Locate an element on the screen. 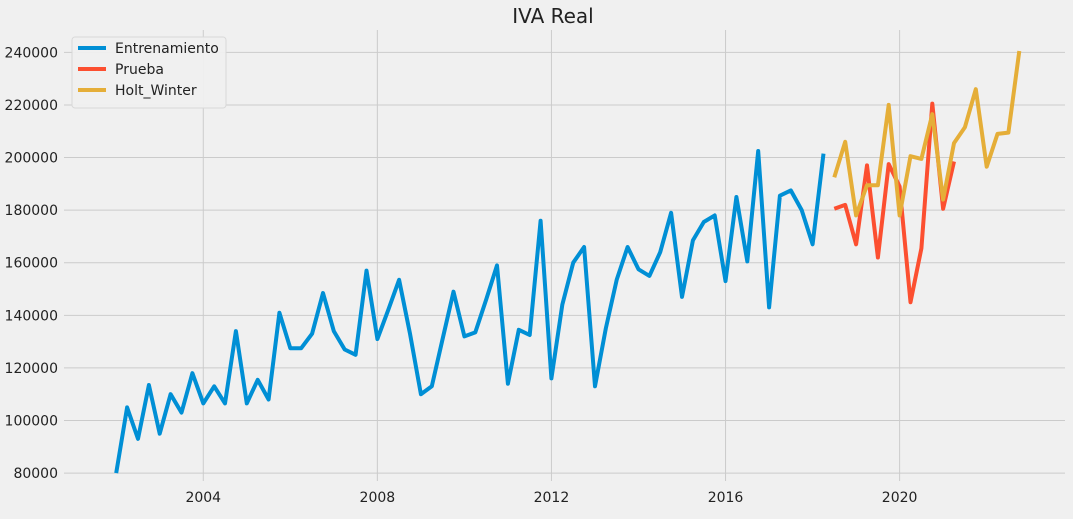 This screenshot has height=519, width=1073. chart-title: IVA Real is located at coordinates (552, 16).